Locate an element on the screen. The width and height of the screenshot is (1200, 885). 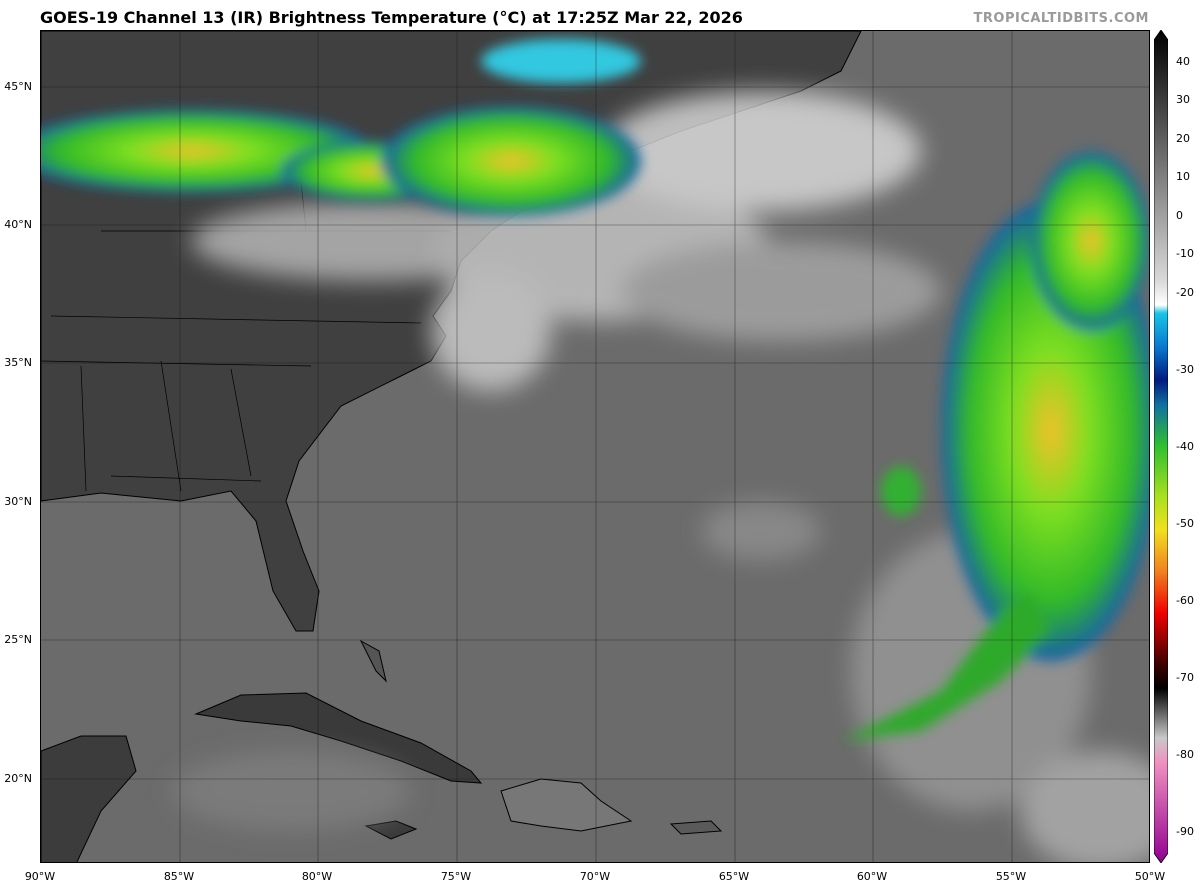
lon-label-55: 55°W is located at coordinates (1011, 876).